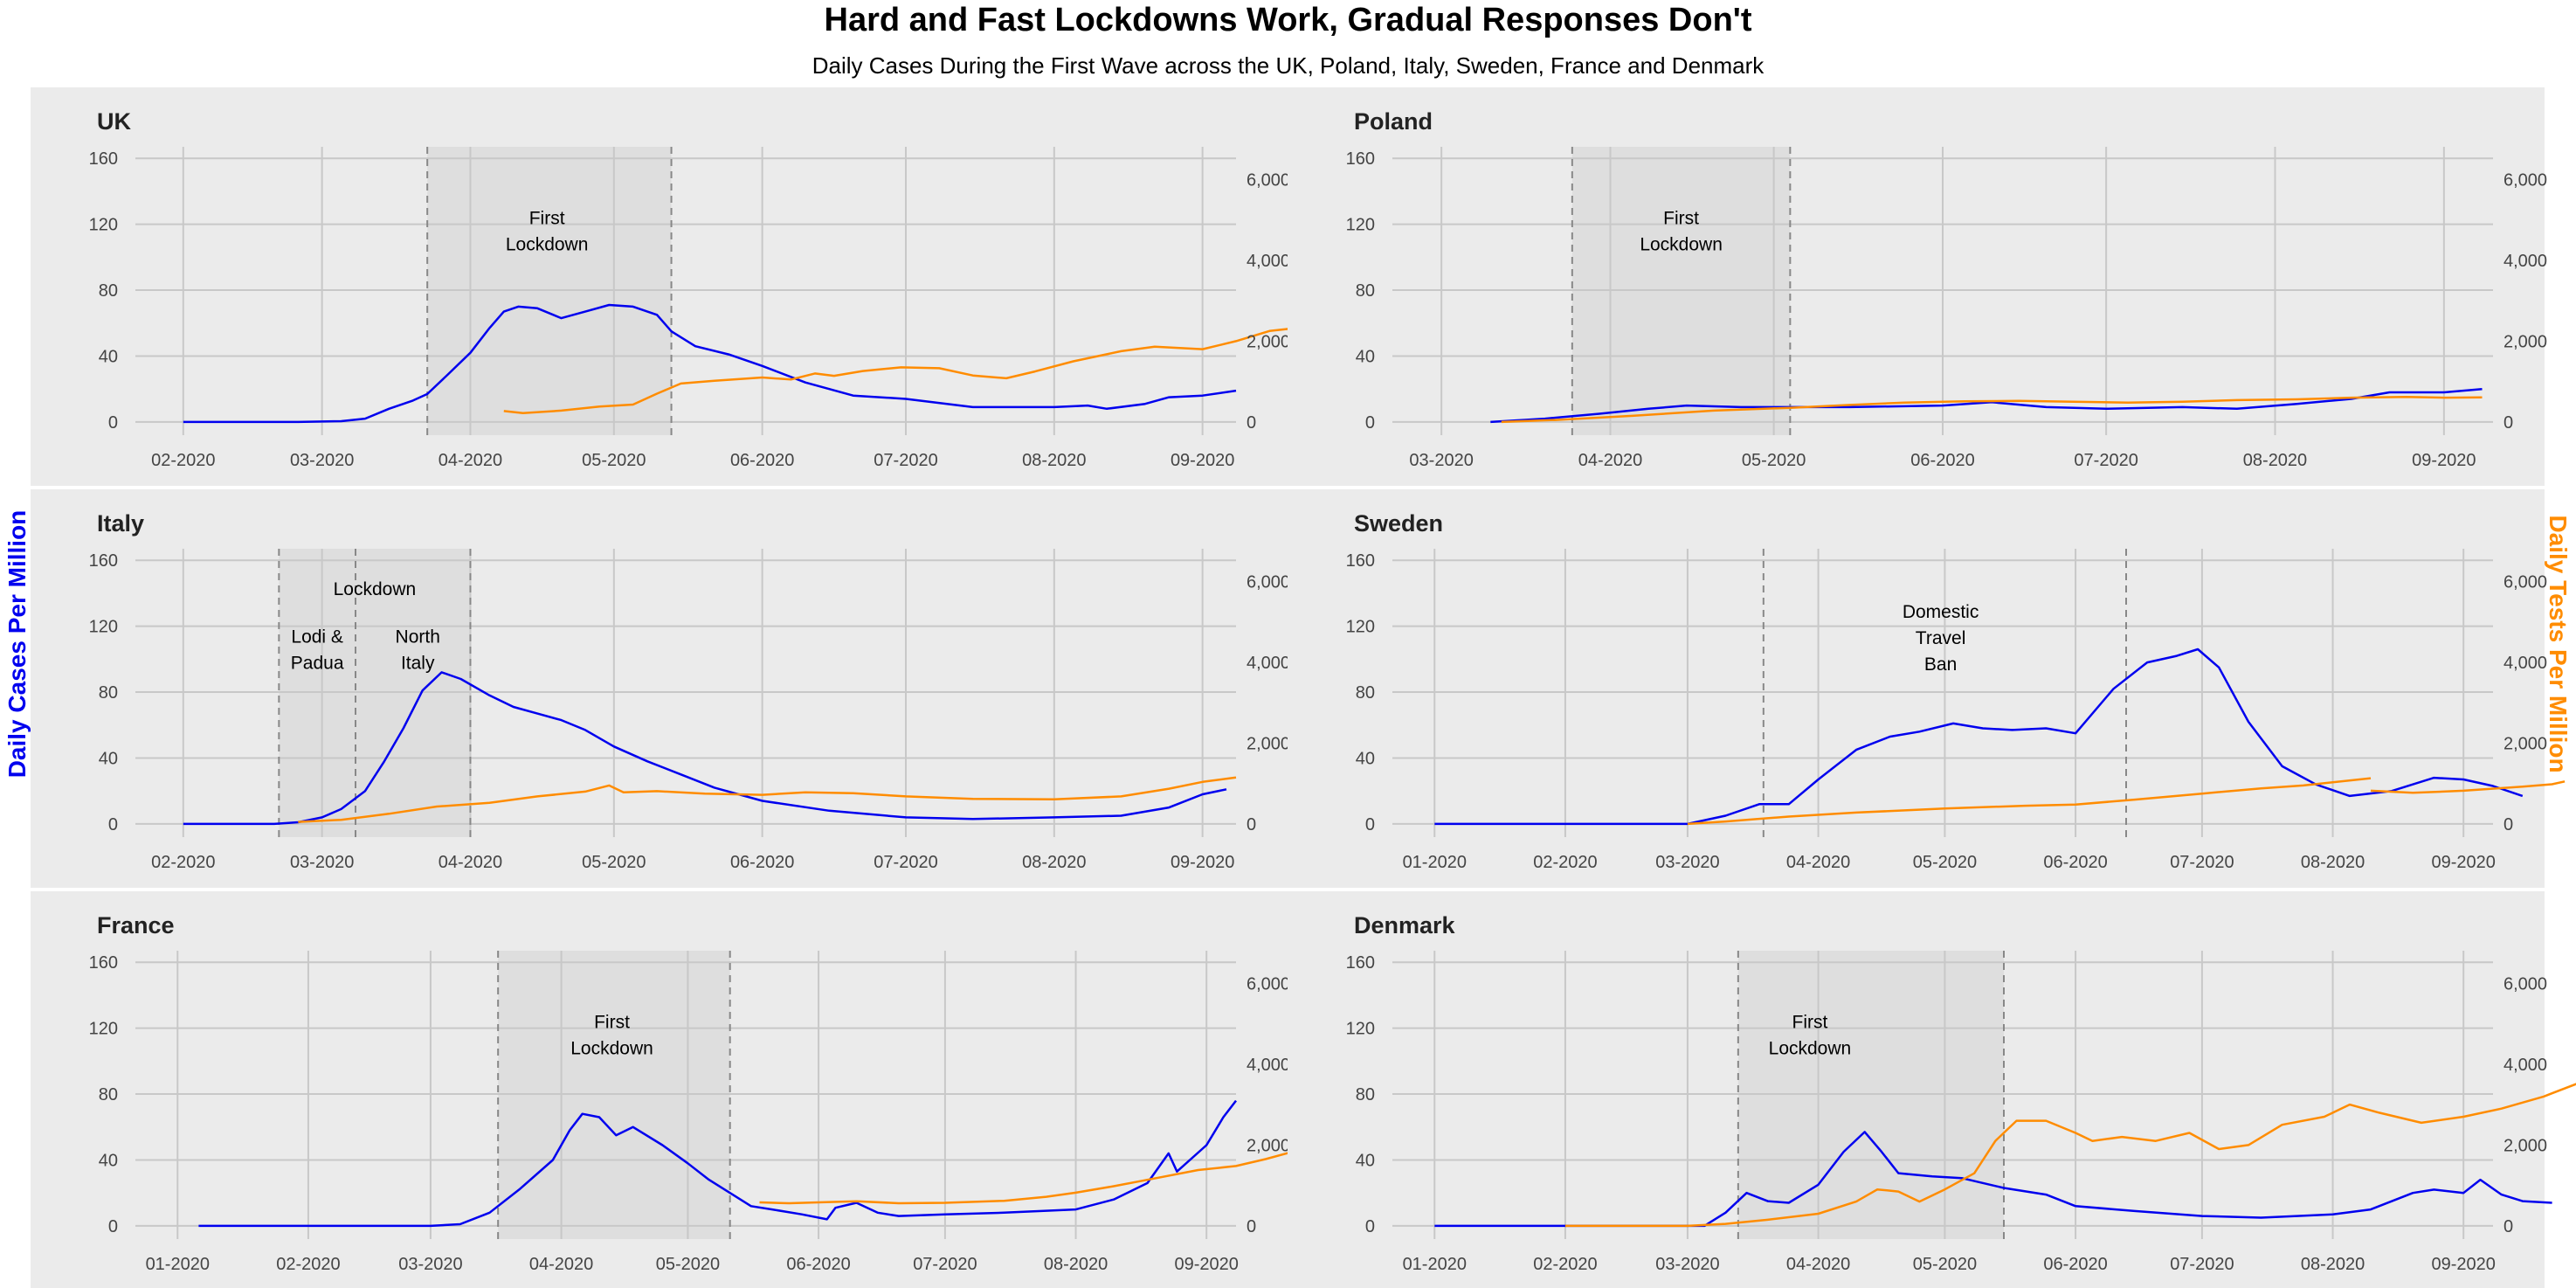  Describe the element at coordinates (114, 121) in the screenshot. I see `panel-title: UK` at that location.